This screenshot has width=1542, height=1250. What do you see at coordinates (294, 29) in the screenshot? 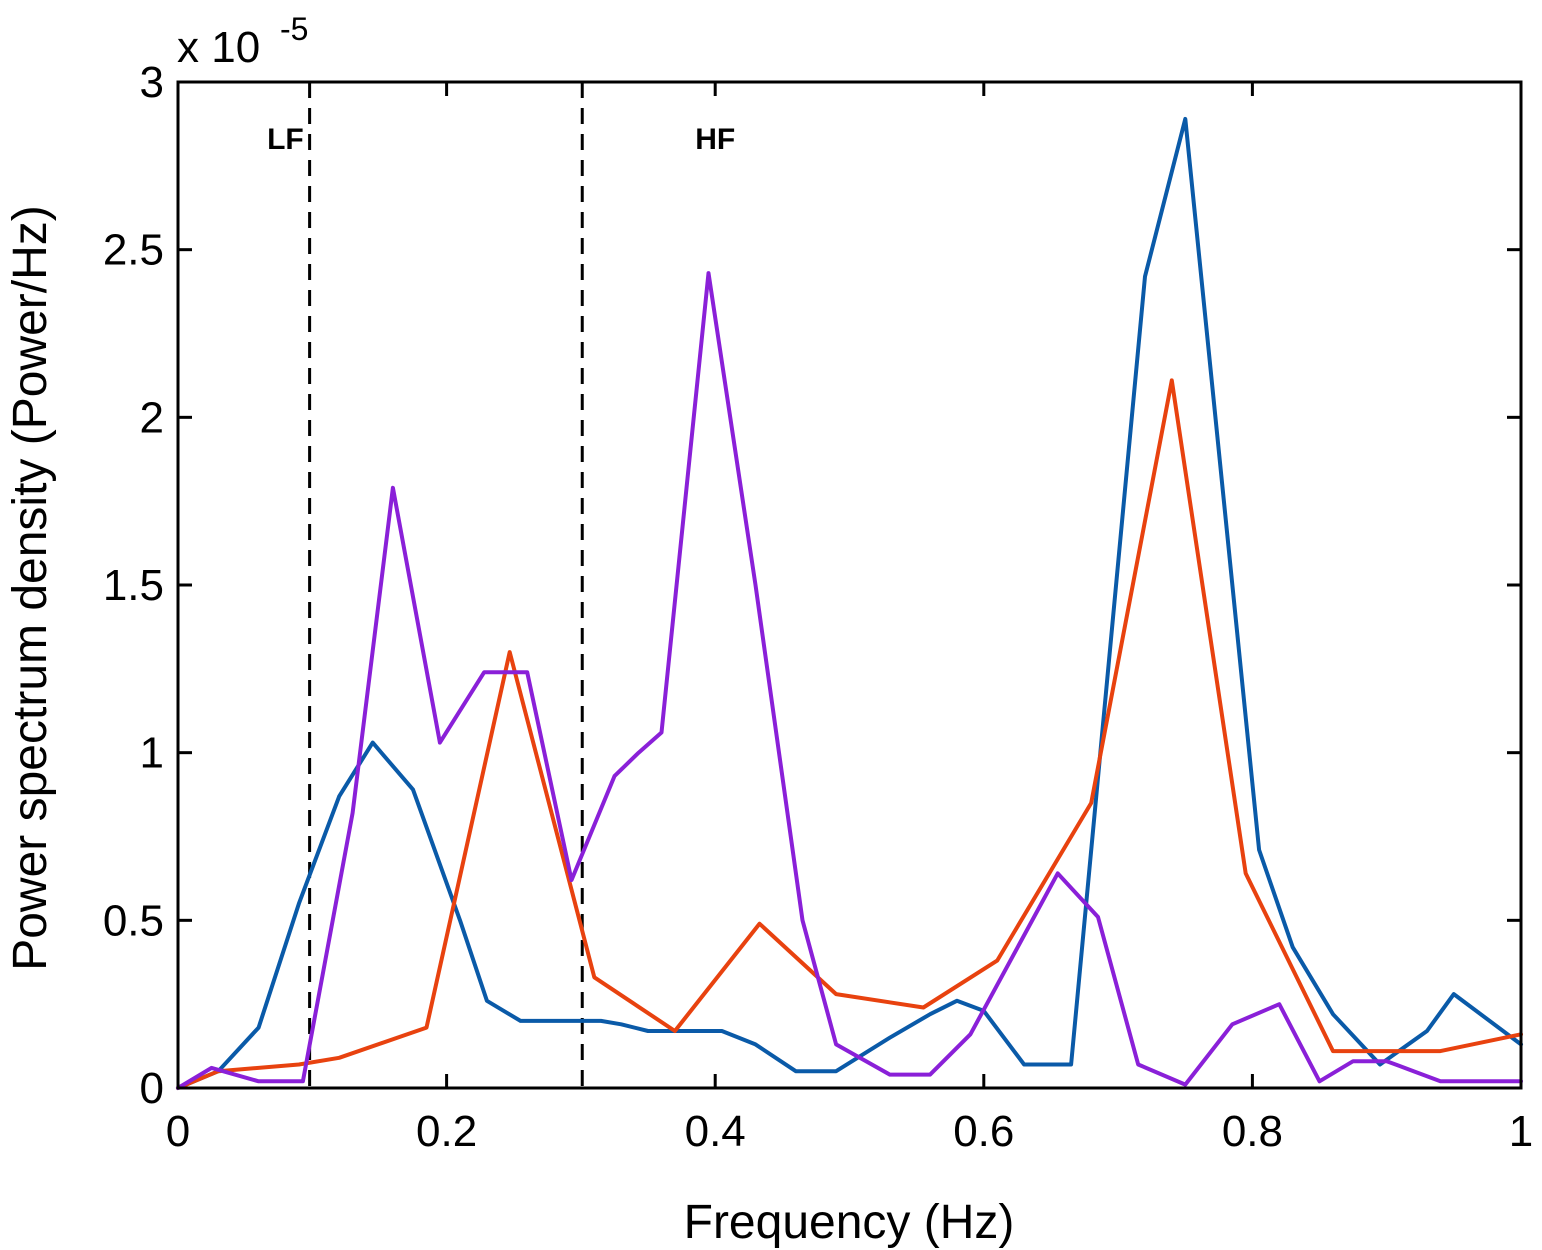
I see `y-multiplier-exponent: -5` at bounding box center [294, 29].